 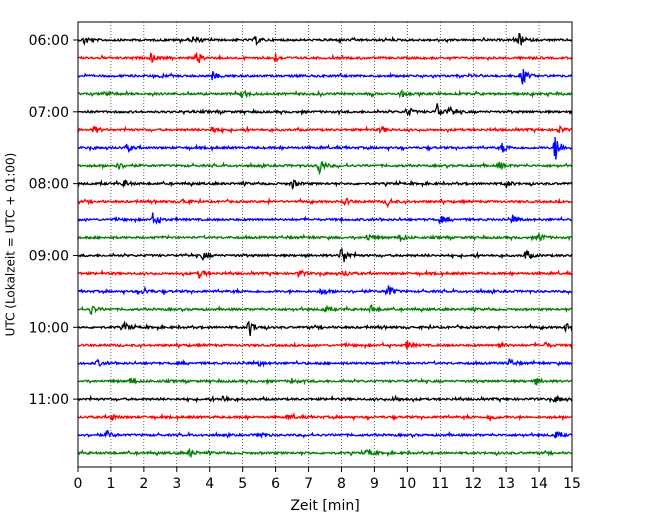 I want to click on x-tick-label: 2, so click(x=143, y=484).